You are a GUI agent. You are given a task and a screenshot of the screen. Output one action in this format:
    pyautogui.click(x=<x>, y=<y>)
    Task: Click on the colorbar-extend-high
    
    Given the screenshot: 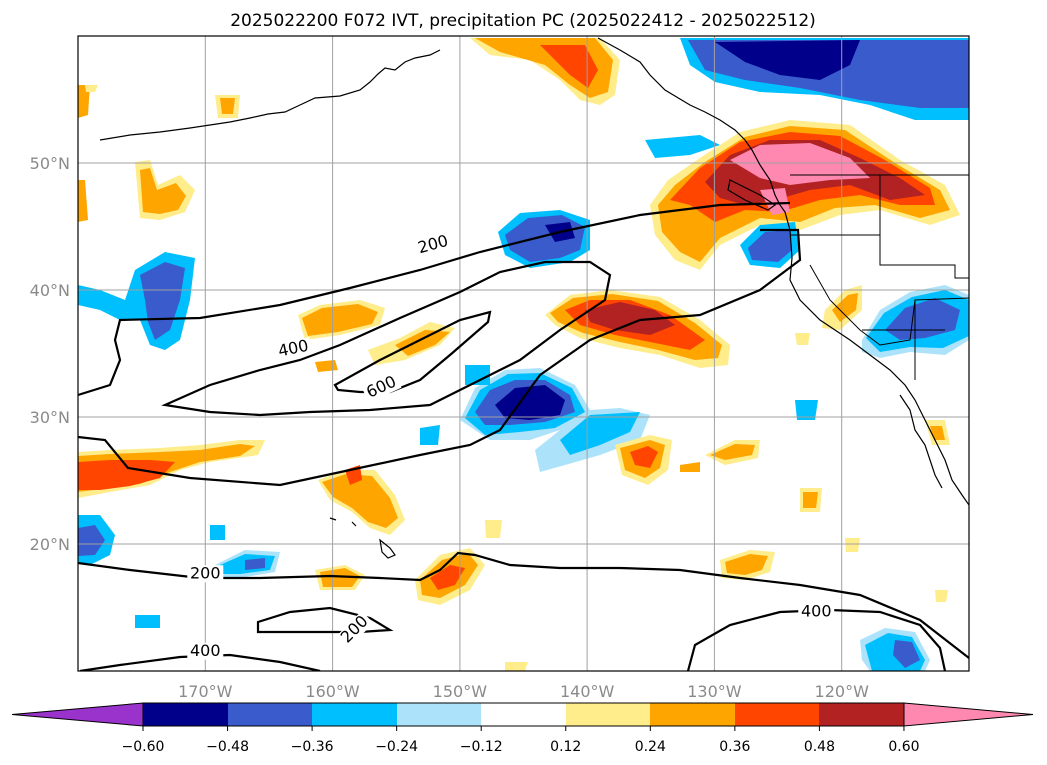 What is the action you would take?
    pyautogui.click(x=968, y=714)
    